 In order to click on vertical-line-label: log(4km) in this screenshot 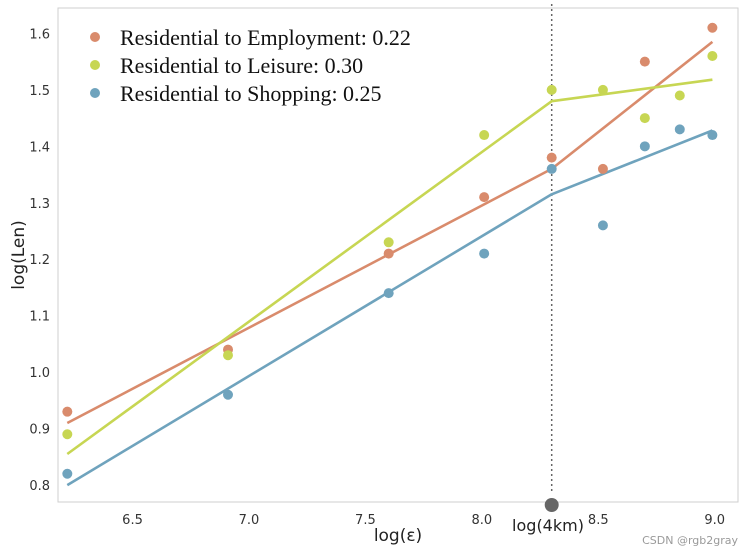, I will do `click(548, 525)`.